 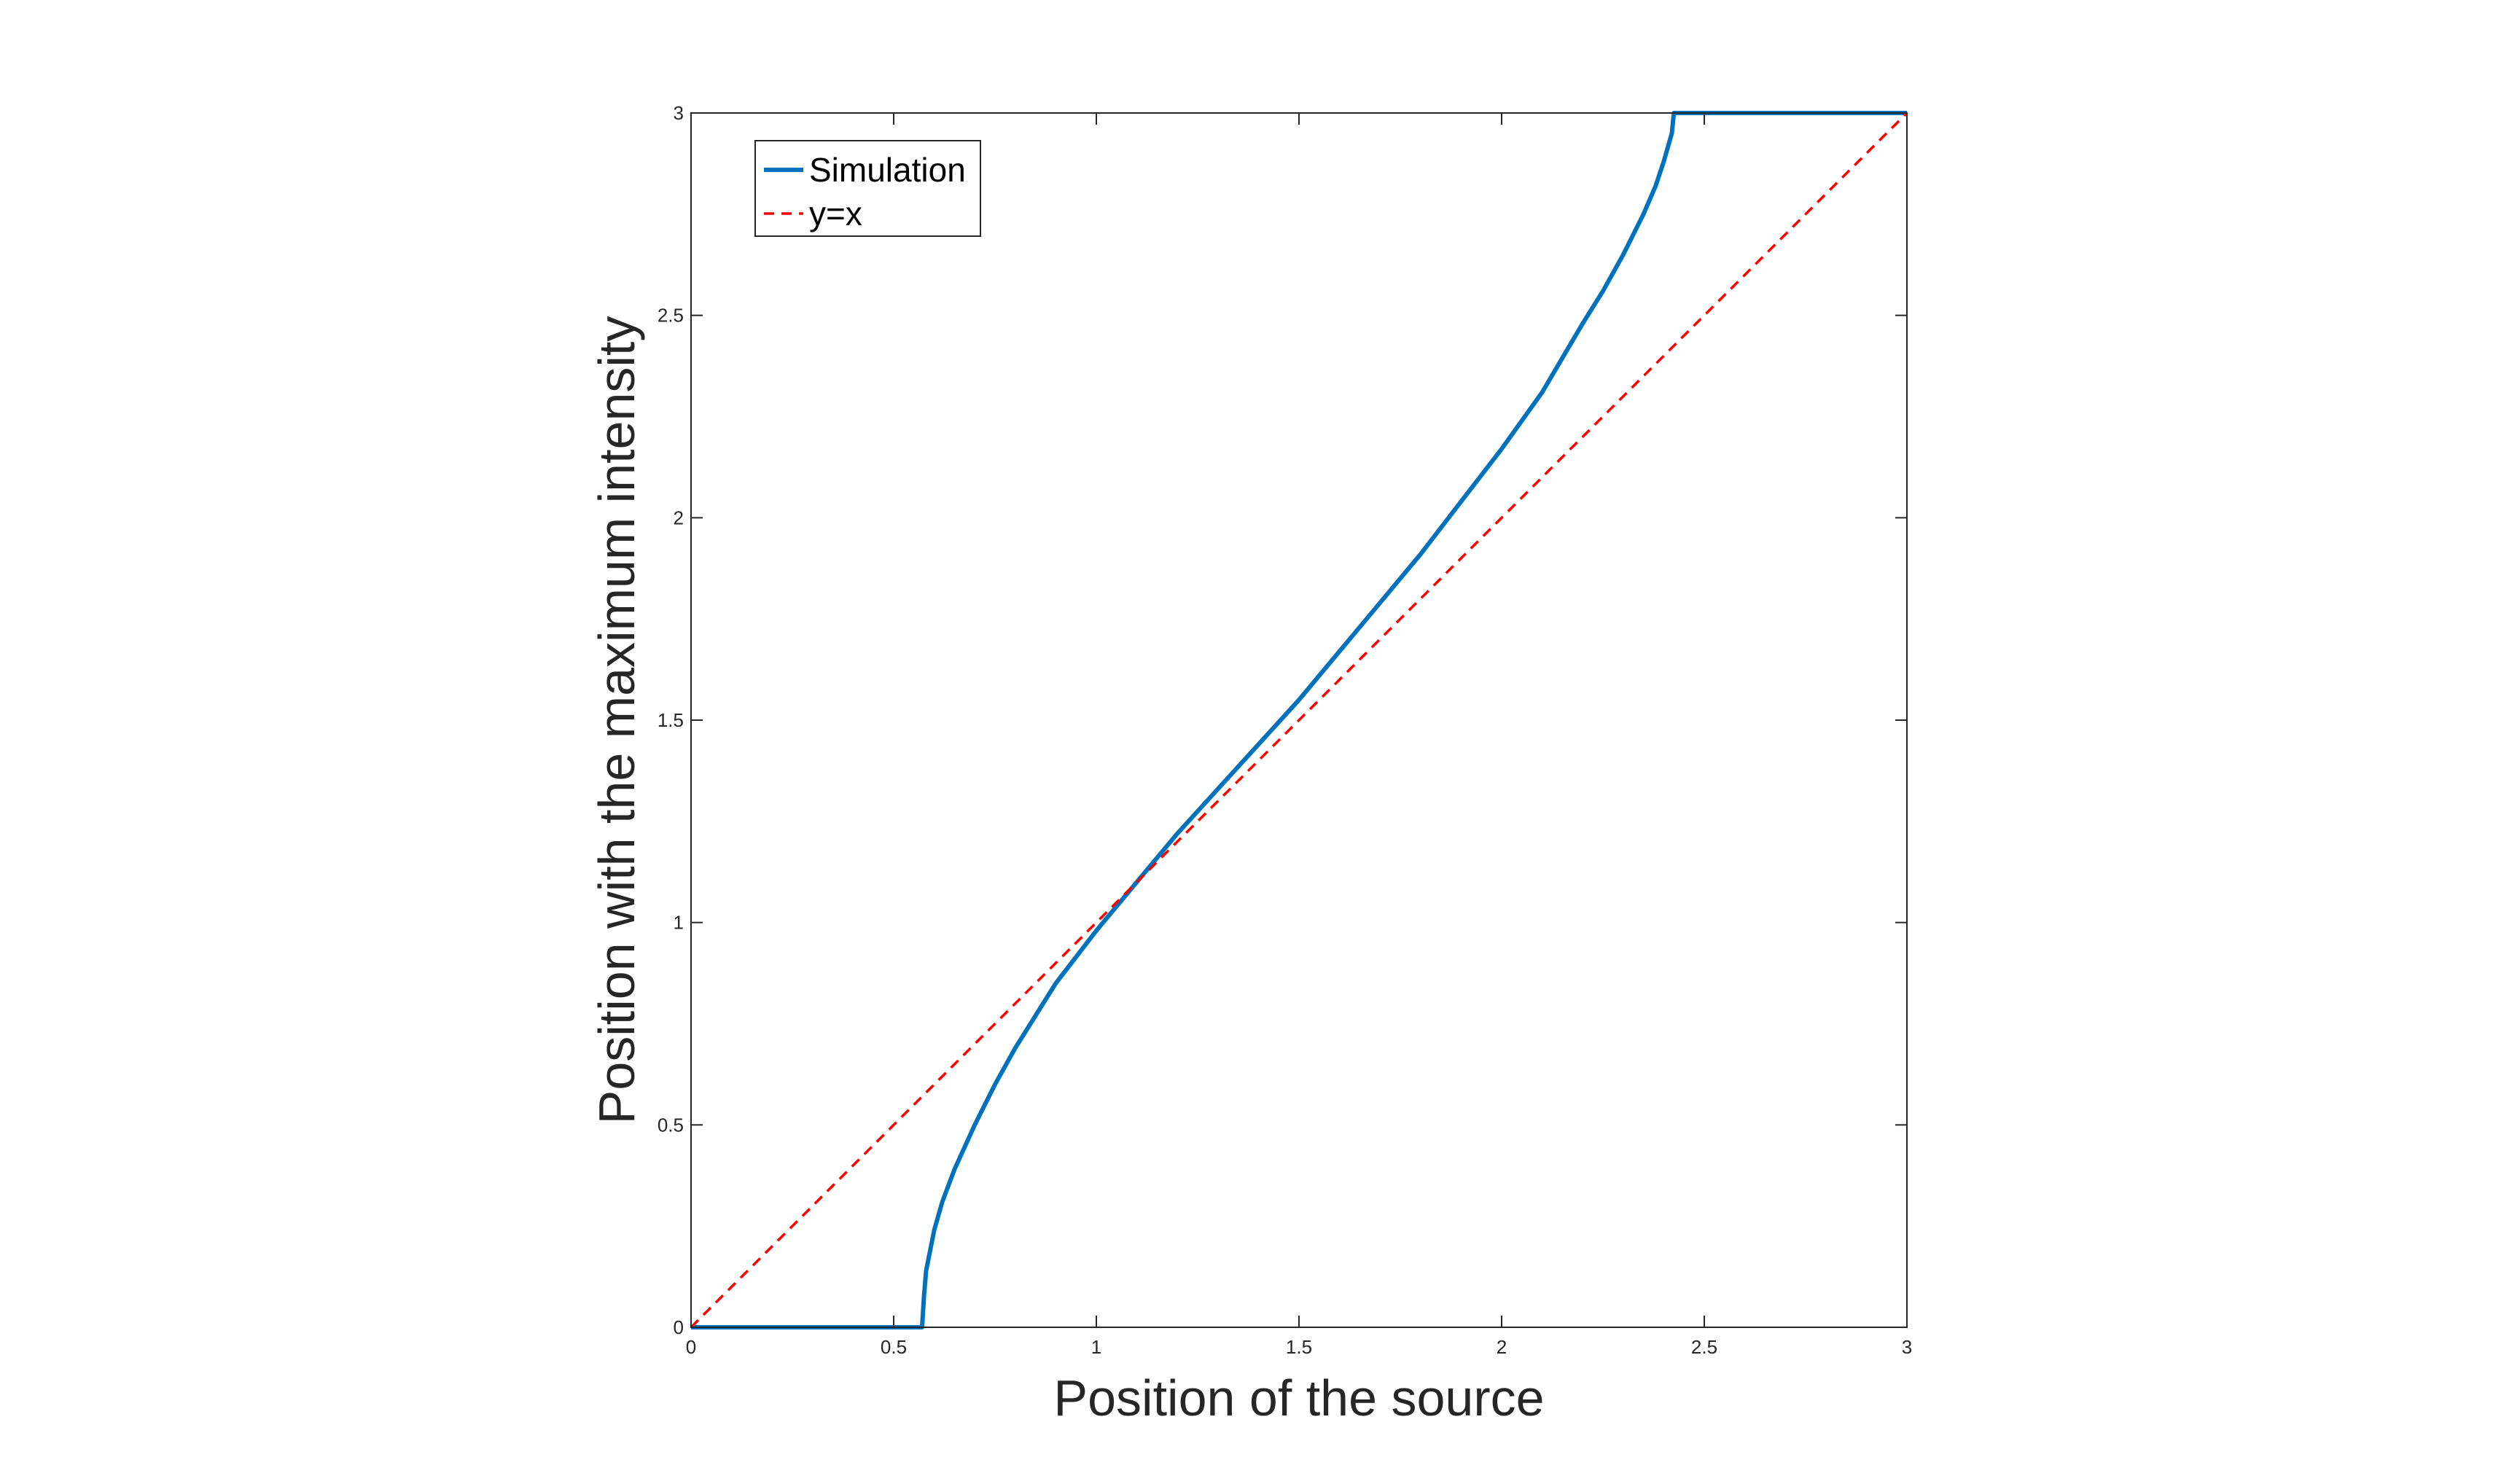 I want to click on y-tick-label: 3, so click(x=679, y=113).